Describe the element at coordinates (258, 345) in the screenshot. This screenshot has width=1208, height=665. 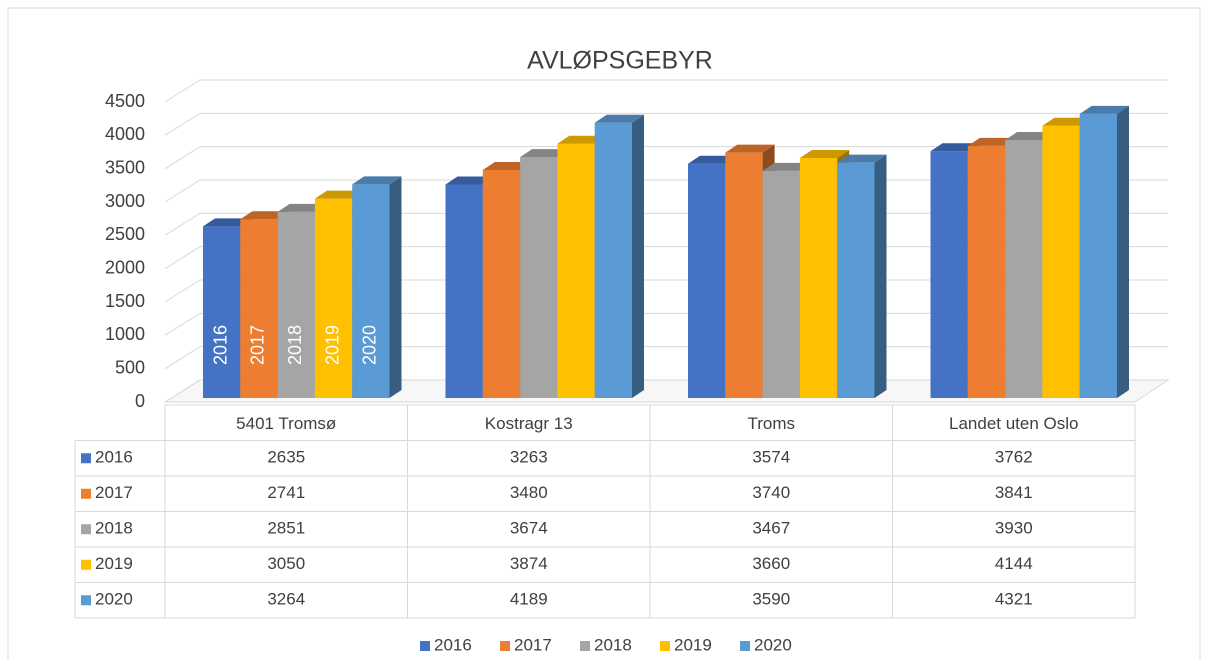
I see `bar-series-label: 2017` at that location.